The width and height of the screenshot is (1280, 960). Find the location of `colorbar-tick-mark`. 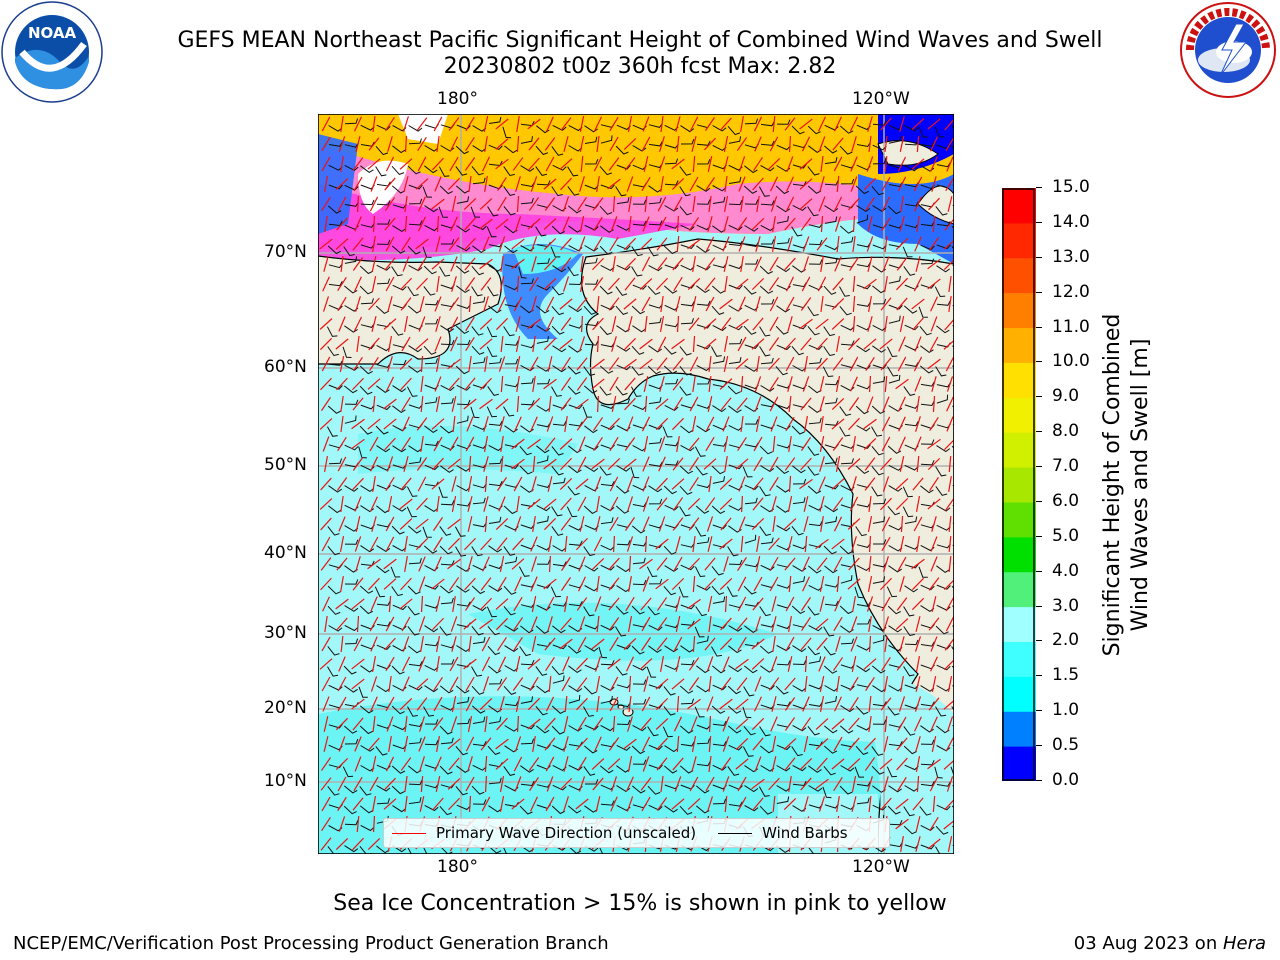

colorbar-tick-mark is located at coordinates (1039, 746).